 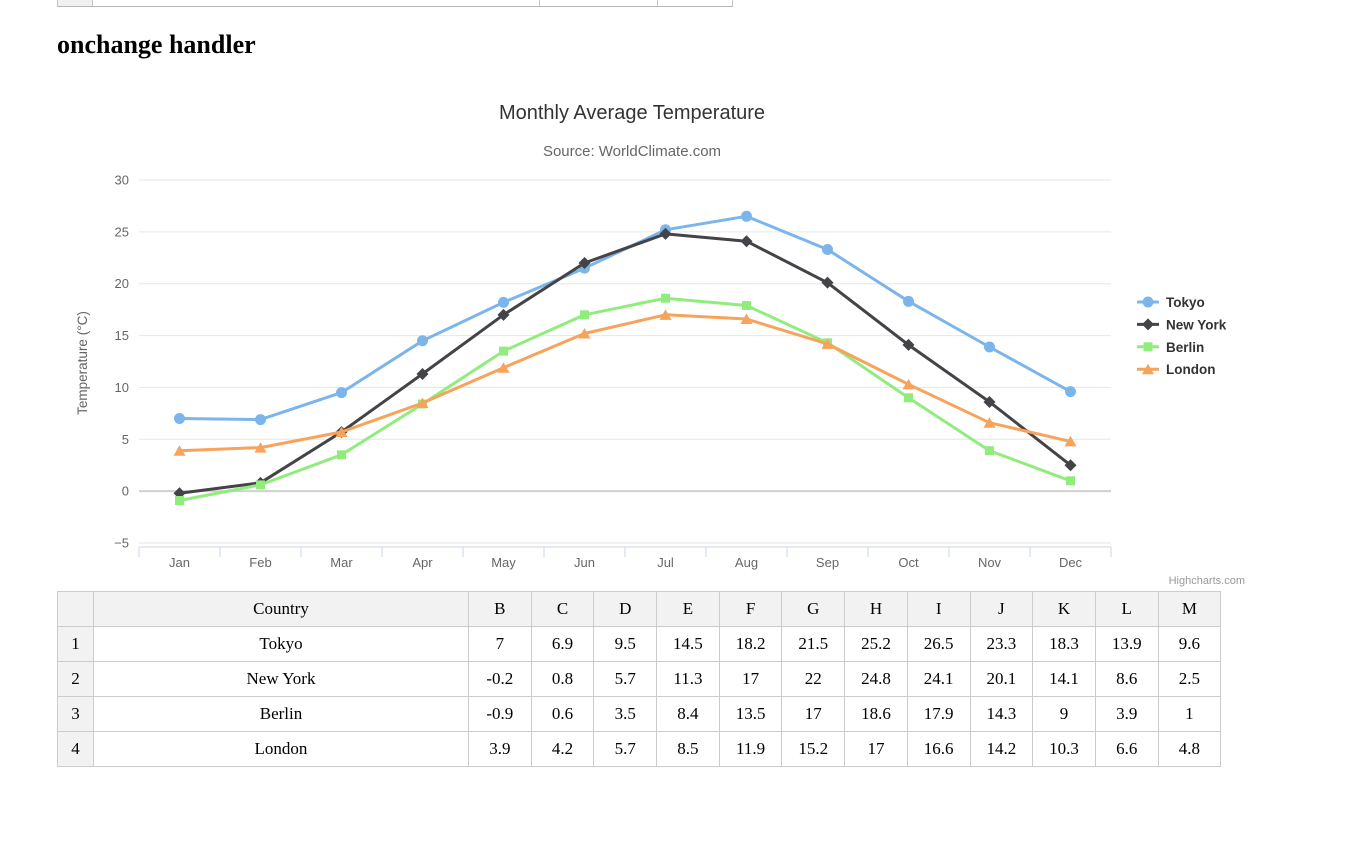 What do you see at coordinates (1148, 302) in the screenshot?
I see `legend-marker-tokyo` at bounding box center [1148, 302].